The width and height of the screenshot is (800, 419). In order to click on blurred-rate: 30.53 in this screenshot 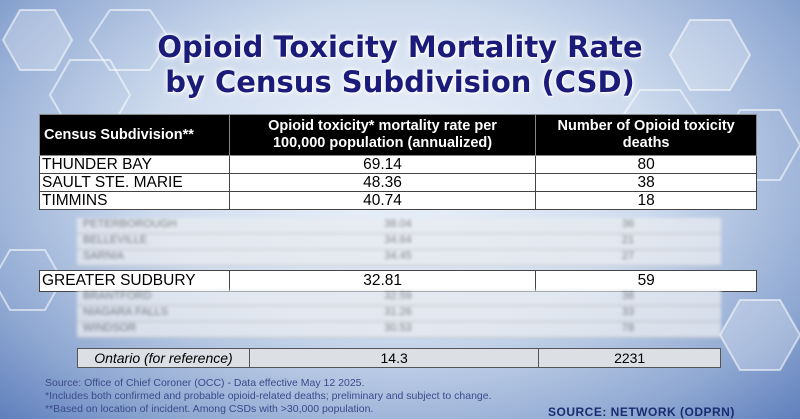, I will do `click(398, 328)`.